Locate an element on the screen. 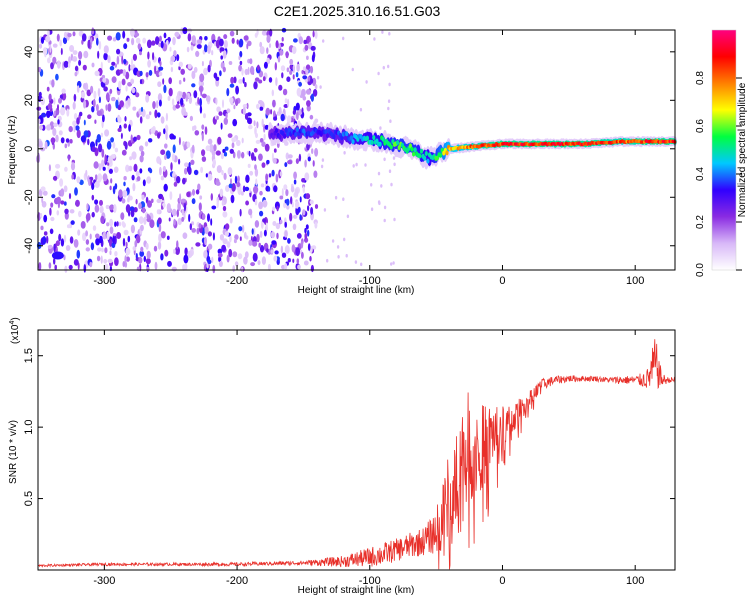 This screenshot has height=600, width=750. snr-x-tick-label: -200 is located at coordinates (237, 581).